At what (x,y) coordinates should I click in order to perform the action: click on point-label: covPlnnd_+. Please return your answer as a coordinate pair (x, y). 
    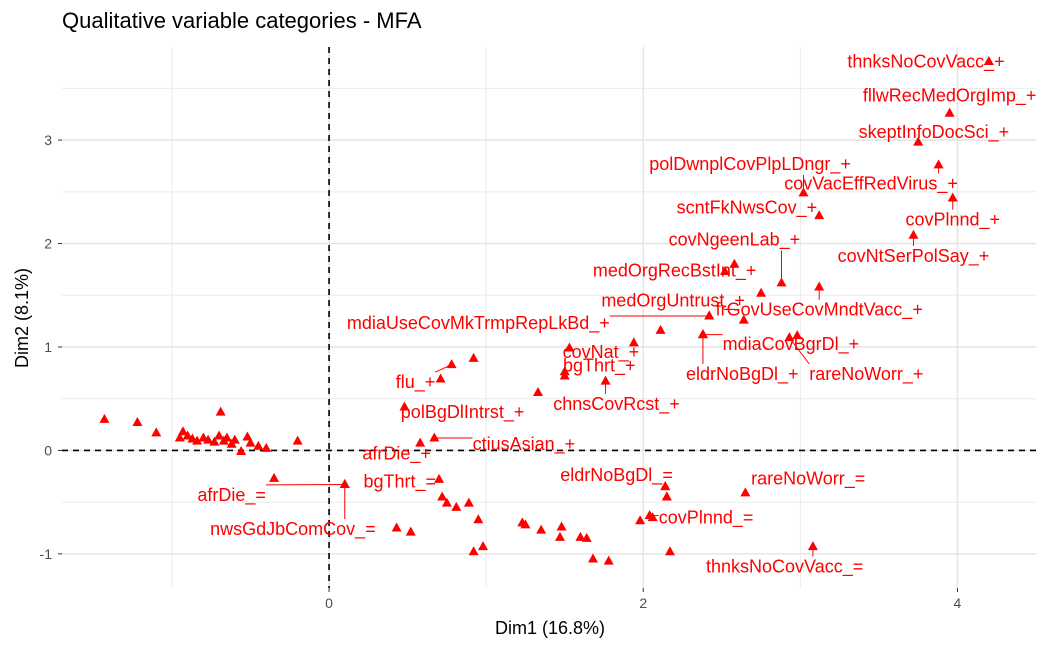
    Looking at the image, I should click on (952, 220).